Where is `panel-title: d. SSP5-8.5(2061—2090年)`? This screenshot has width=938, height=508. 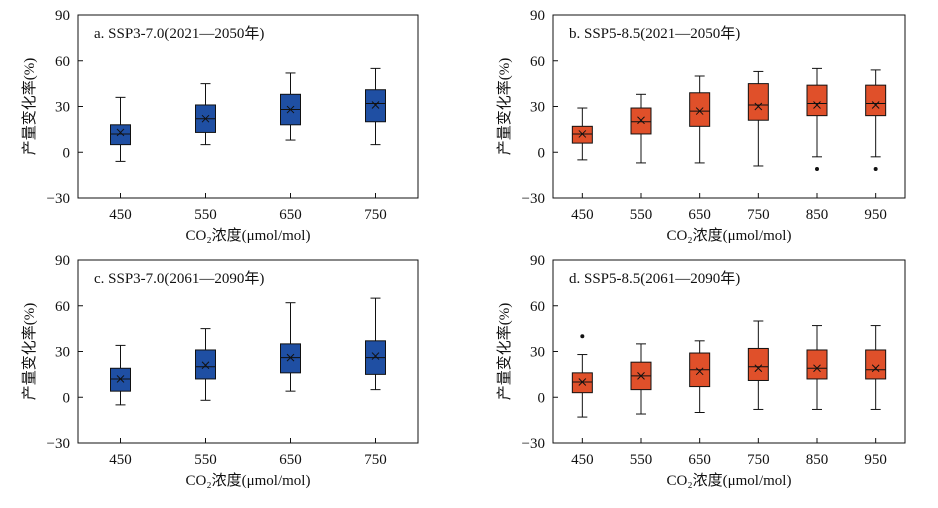
panel-title: d. SSP5-8.5(2061—2090年) is located at coordinates (654, 278).